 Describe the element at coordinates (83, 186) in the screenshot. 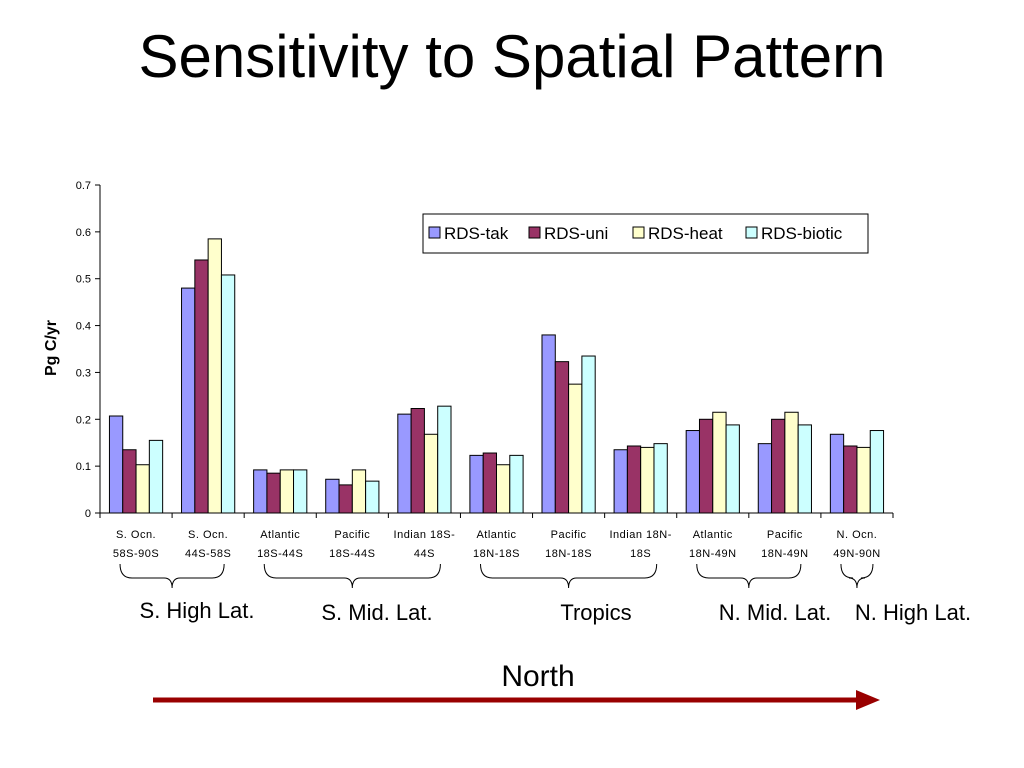

I see `y-tick-label: 0.7` at that location.